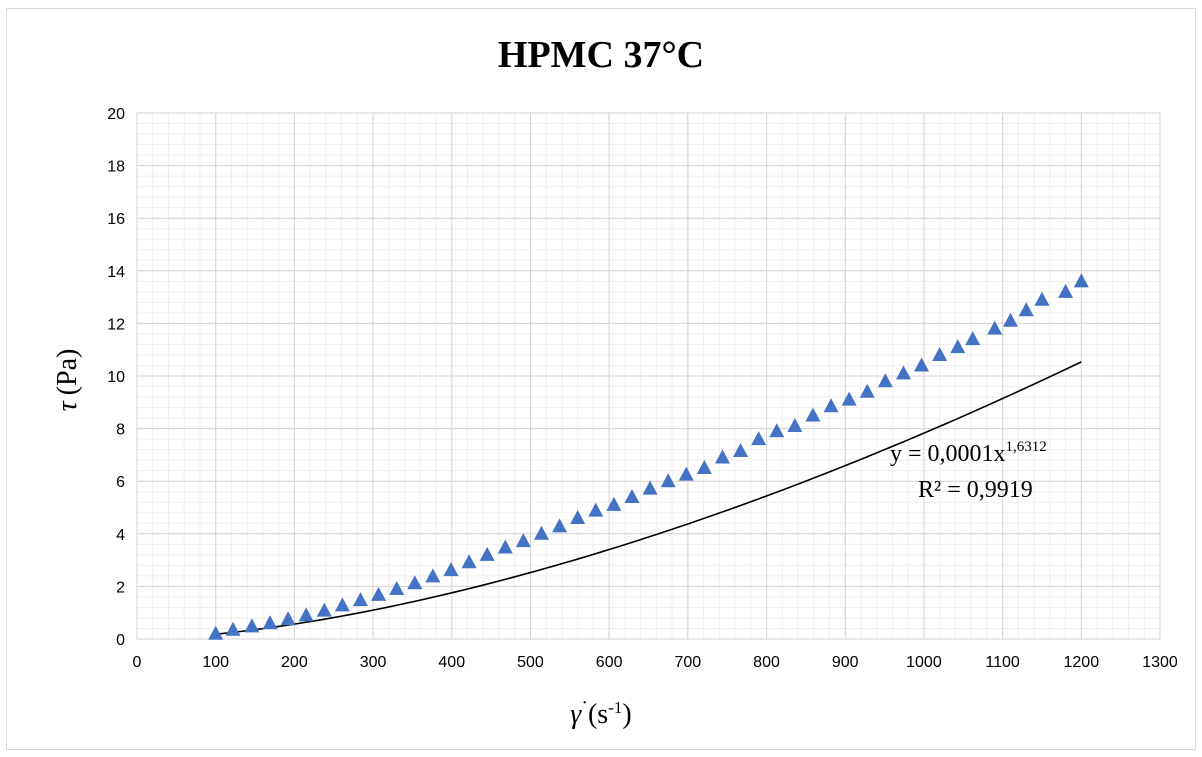  Describe the element at coordinates (1026, 447) in the screenshot. I see `equation-exponent: 1,6312` at that location.